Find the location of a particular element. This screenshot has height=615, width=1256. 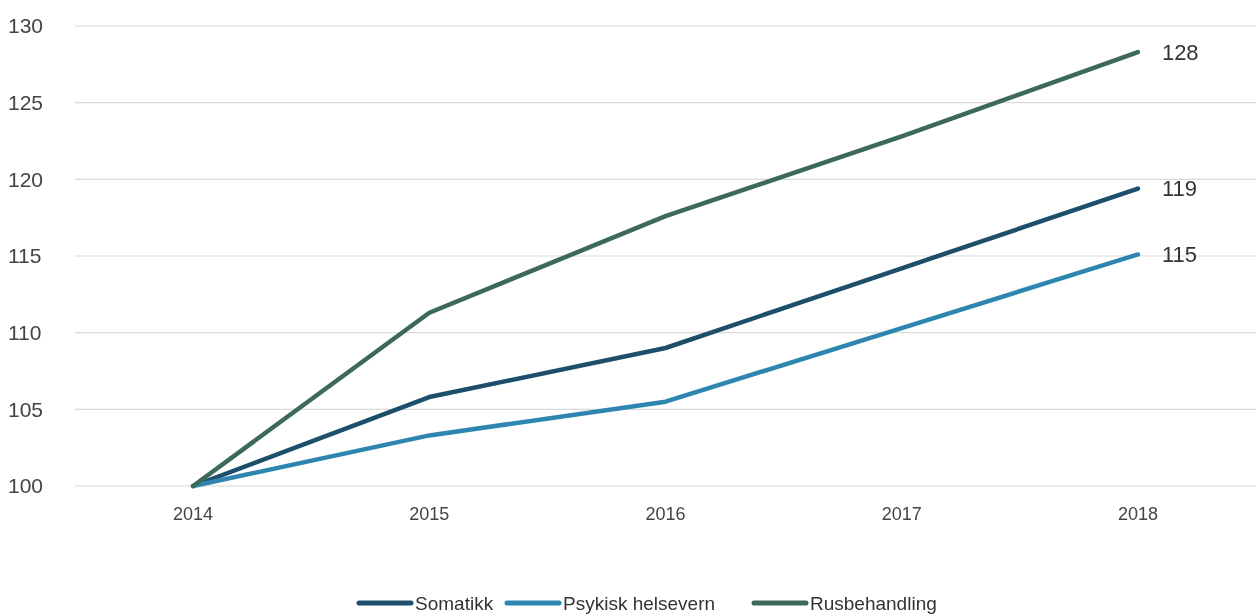

legend-label: Rusbehandling is located at coordinates (873, 603).